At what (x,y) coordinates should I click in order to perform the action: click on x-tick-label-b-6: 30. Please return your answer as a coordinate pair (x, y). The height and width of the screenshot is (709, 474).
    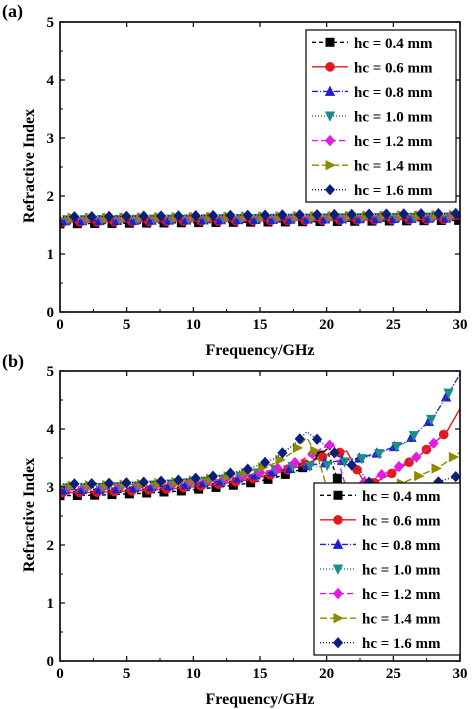
    Looking at the image, I should click on (460, 674).